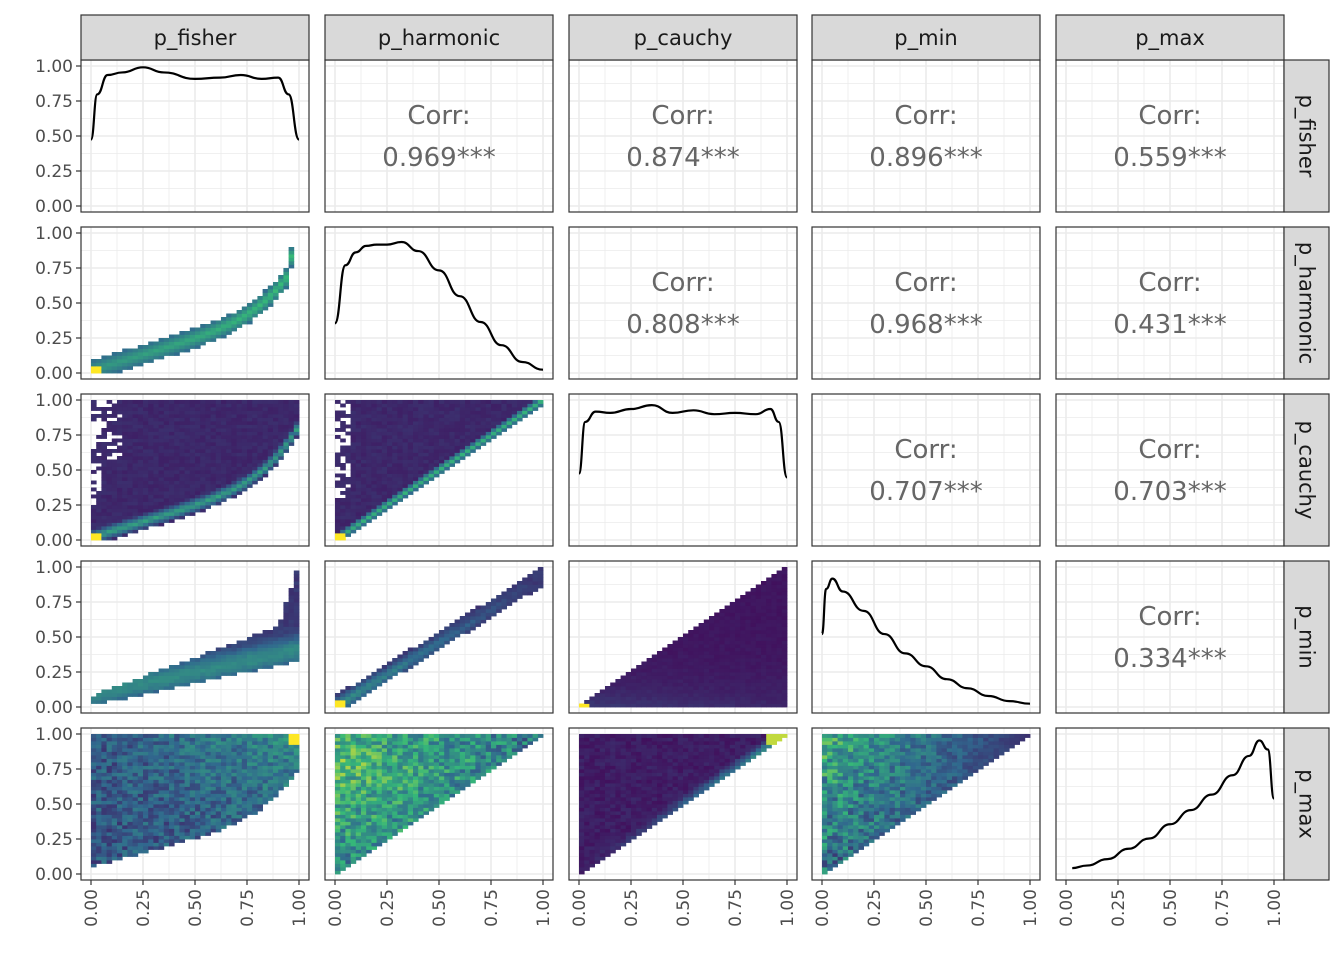 The image size is (1344, 960). Describe the element at coordinates (439, 470) in the screenshot. I see `panel-p_cauchy-p_harmonic` at that location.